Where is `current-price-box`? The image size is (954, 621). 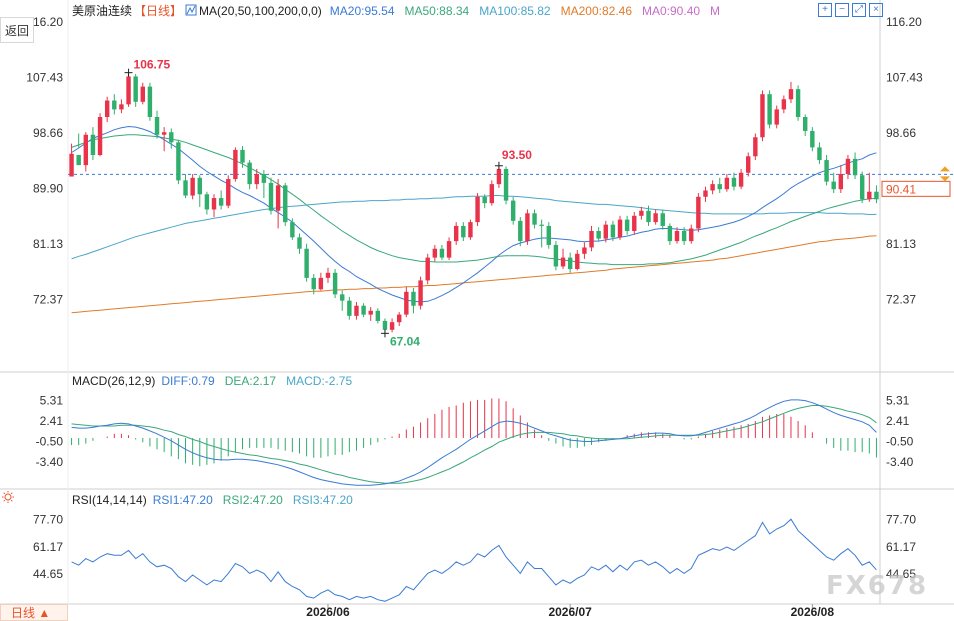
current-price-box is located at coordinates (916, 188).